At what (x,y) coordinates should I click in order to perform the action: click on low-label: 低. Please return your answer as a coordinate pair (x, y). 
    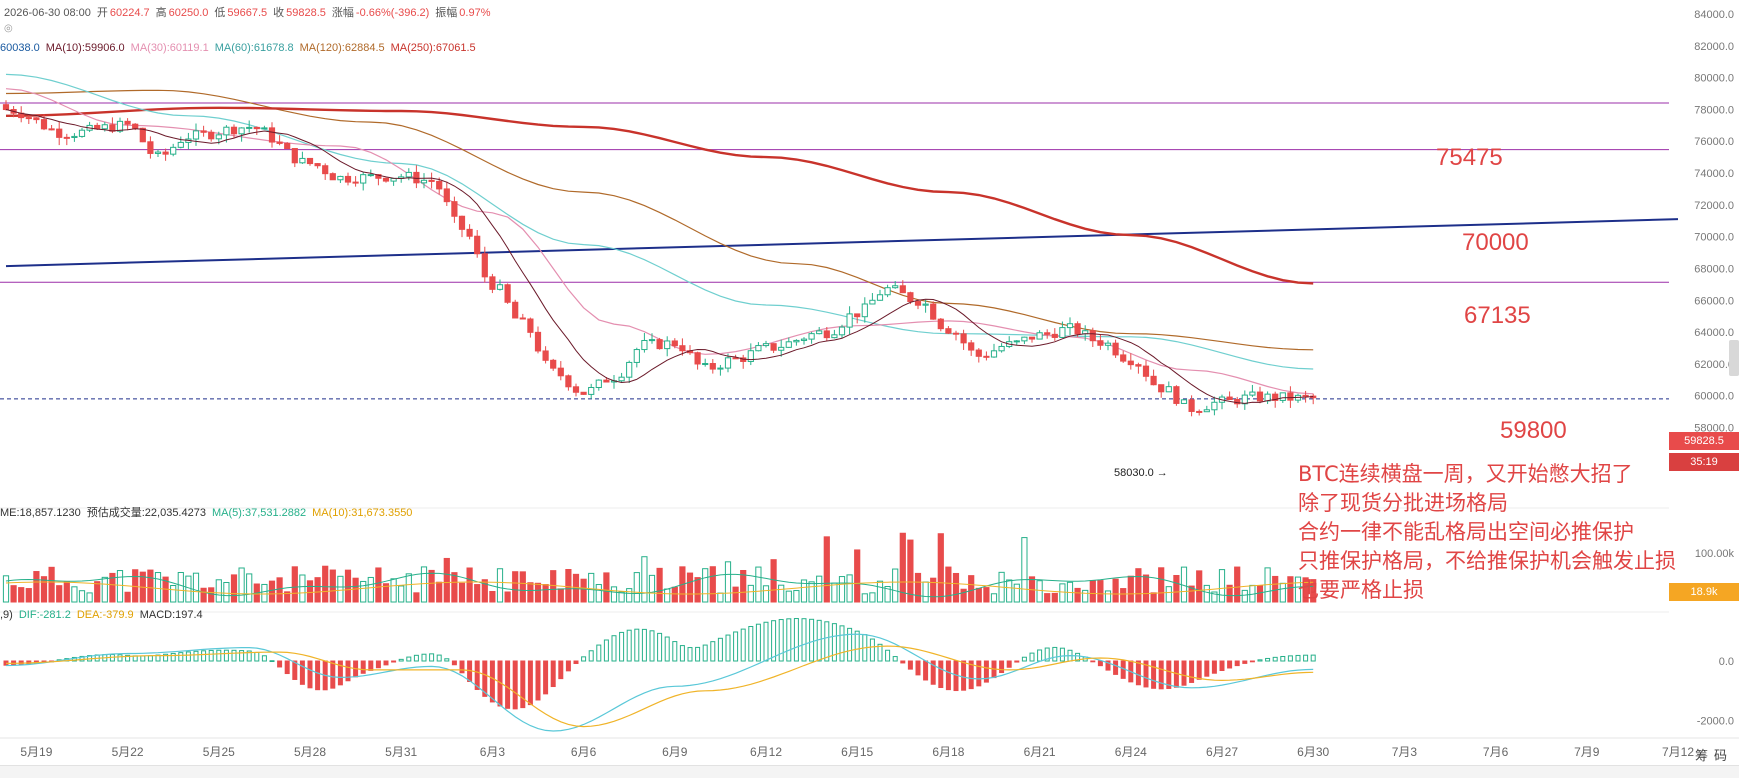
    Looking at the image, I should click on (220, 13).